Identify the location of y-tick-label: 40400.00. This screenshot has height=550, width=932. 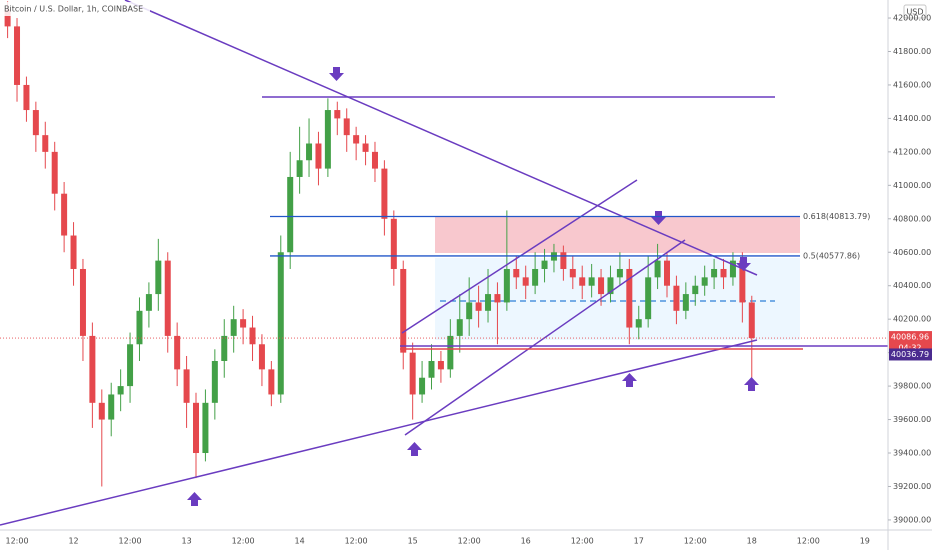
(912, 285).